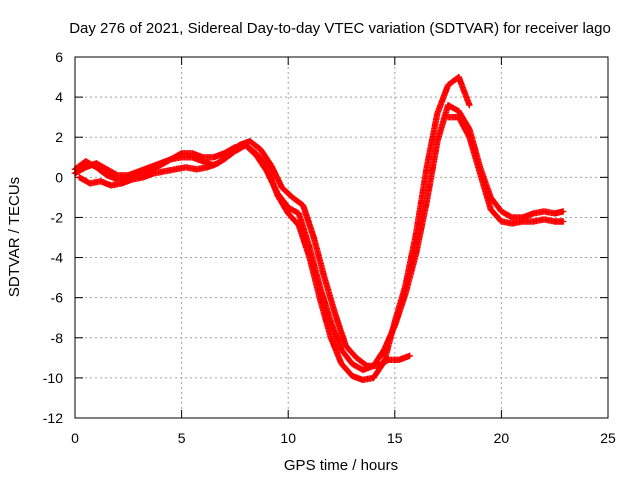  I want to click on x-axis-label: GPS time / hours, so click(341, 465).